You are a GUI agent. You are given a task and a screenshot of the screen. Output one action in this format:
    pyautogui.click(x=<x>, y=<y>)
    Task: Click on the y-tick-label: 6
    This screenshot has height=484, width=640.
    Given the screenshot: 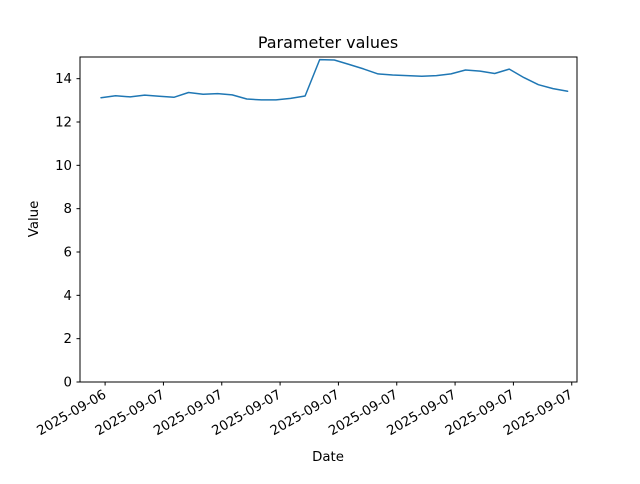 What is the action you would take?
    pyautogui.click(x=68, y=253)
    